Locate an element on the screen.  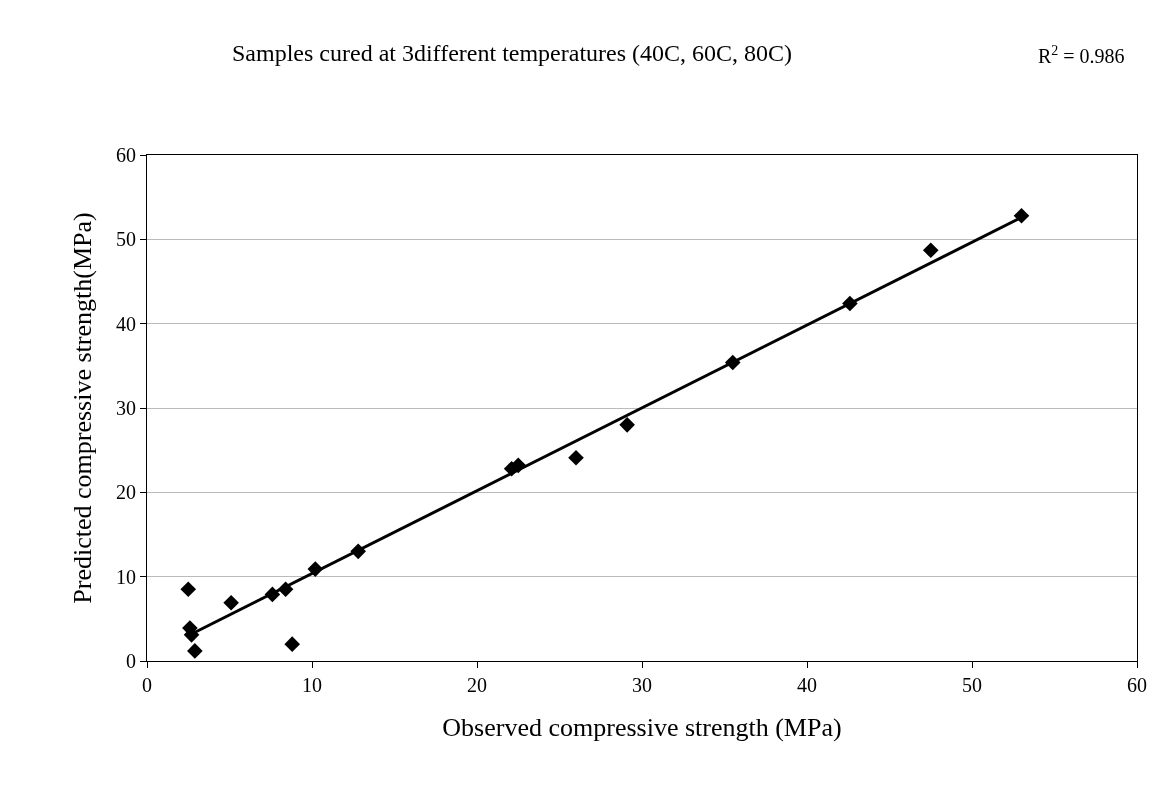
x-tick-label: 10 is located at coordinates (312, 685).